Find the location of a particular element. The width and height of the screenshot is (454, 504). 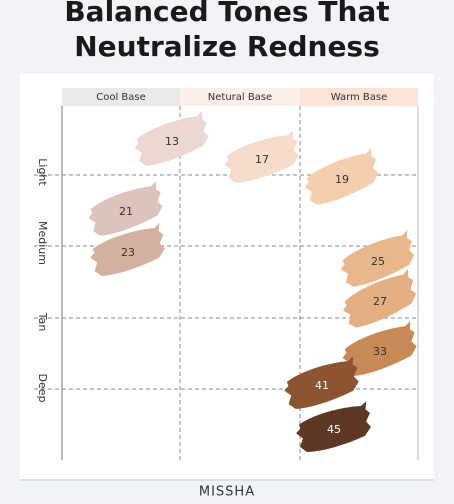

column-label: Netural Base is located at coordinates (240, 97).